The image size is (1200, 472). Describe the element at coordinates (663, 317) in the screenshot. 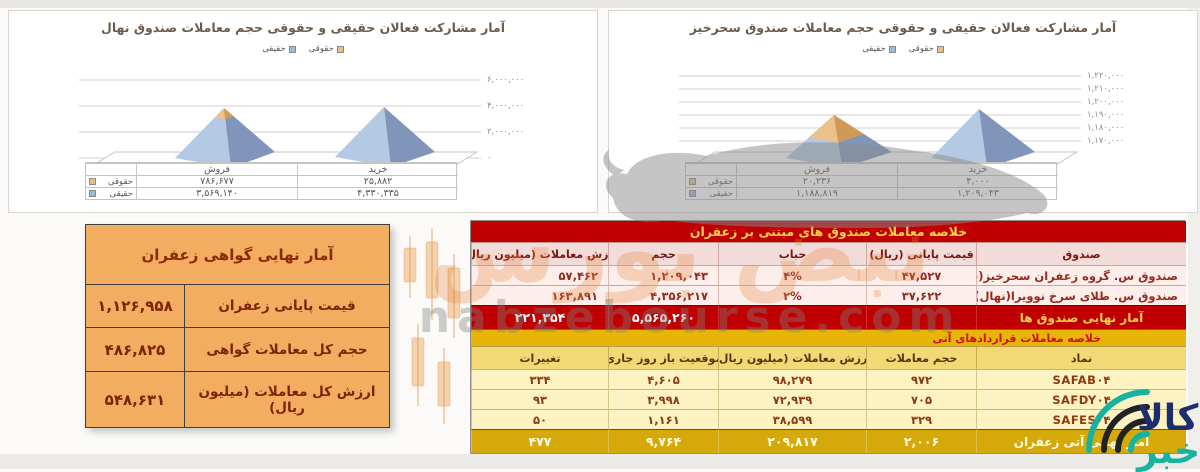

I see `funds-total-volume: ۵,۵۶۵,۲۶۰` at that location.